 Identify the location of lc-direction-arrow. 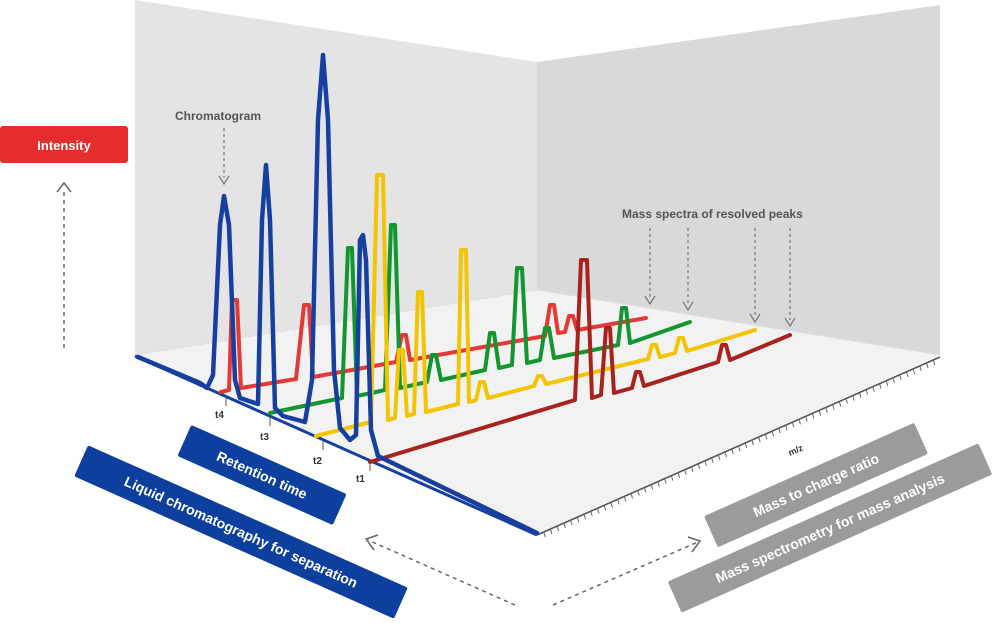
(441, 572).